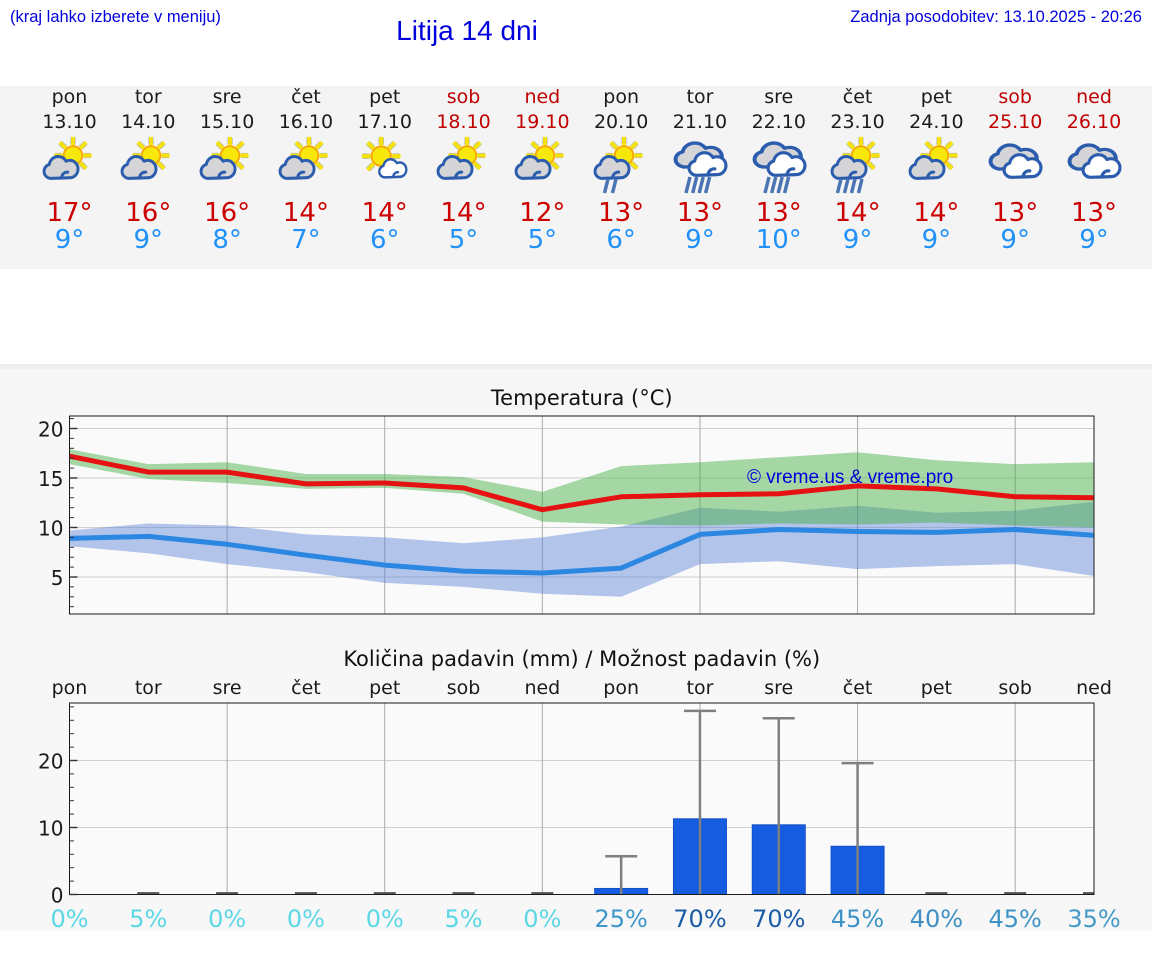  Describe the element at coordinates (850, 477) in the screenshot. I see `watermark-text: © vreme.us & vreme.pro` at that location.